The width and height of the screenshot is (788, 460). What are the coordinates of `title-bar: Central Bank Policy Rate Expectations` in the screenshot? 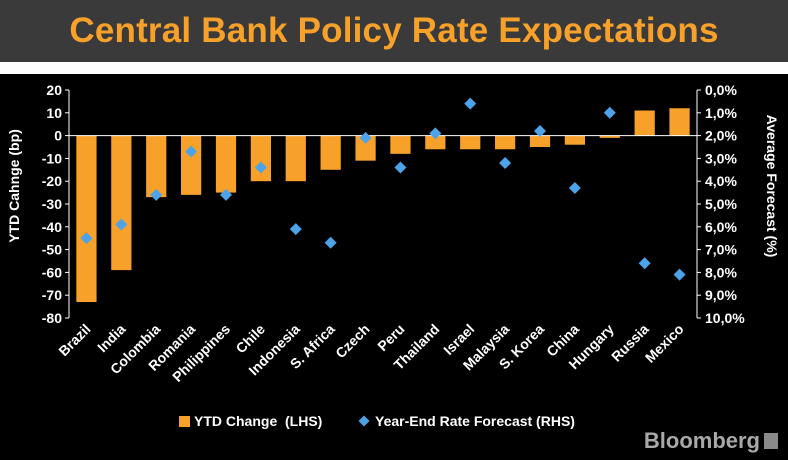 It's located at (394, 31).